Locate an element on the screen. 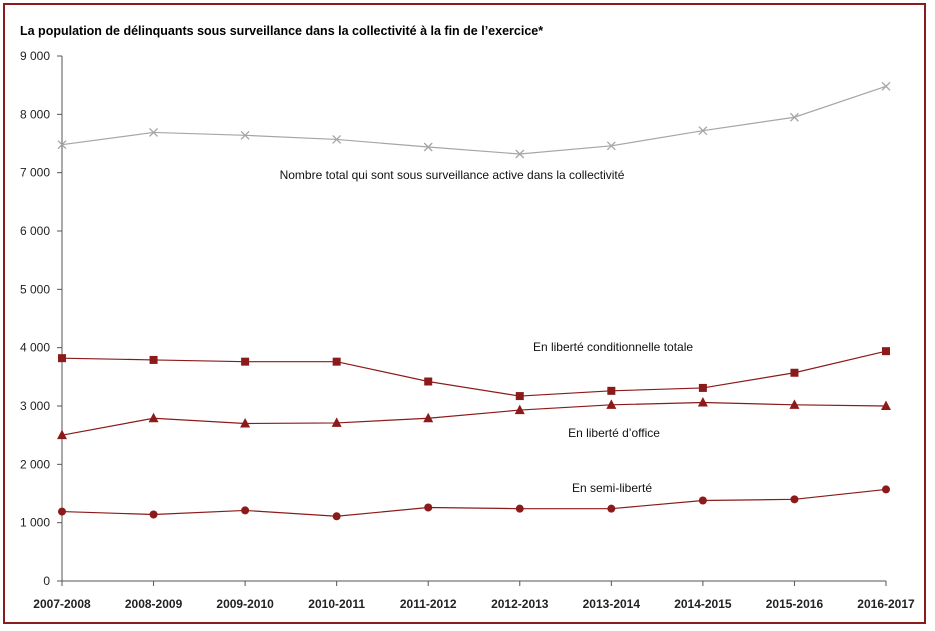  y-tick-label: 9 000 is located at coordinates (35, 56).